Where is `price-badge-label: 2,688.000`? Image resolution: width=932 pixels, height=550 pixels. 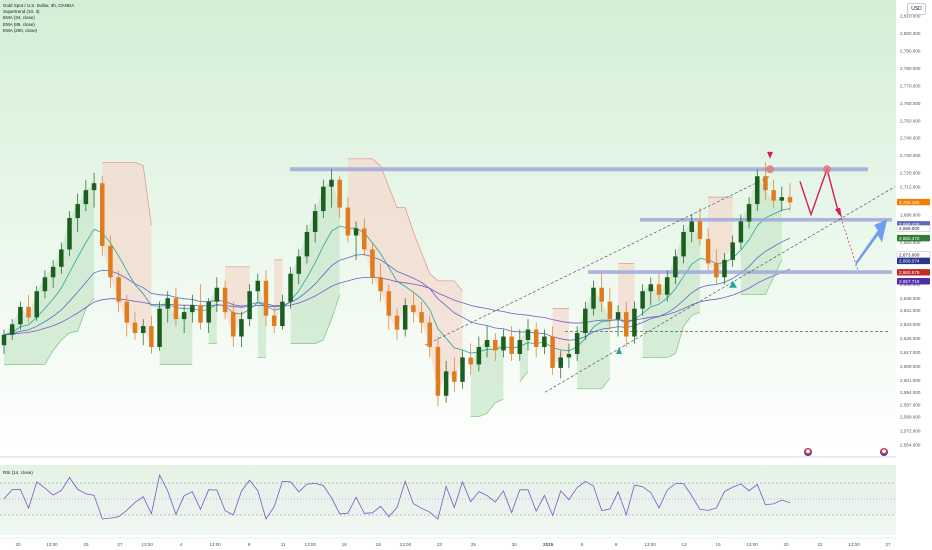 price-badge-label: 2,688.000 is located at coordinates (909, 228).